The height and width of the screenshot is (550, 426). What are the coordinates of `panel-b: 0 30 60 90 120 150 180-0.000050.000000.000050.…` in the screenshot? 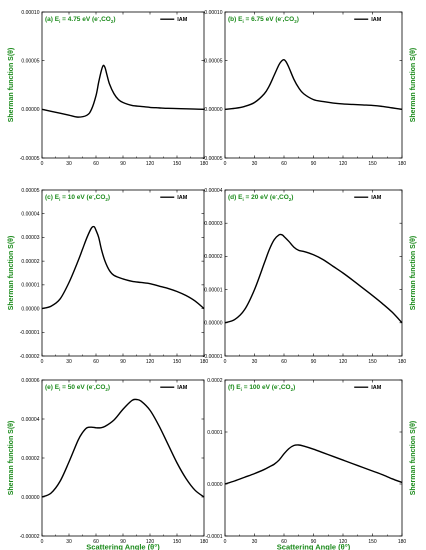 It's located at (310, 88).